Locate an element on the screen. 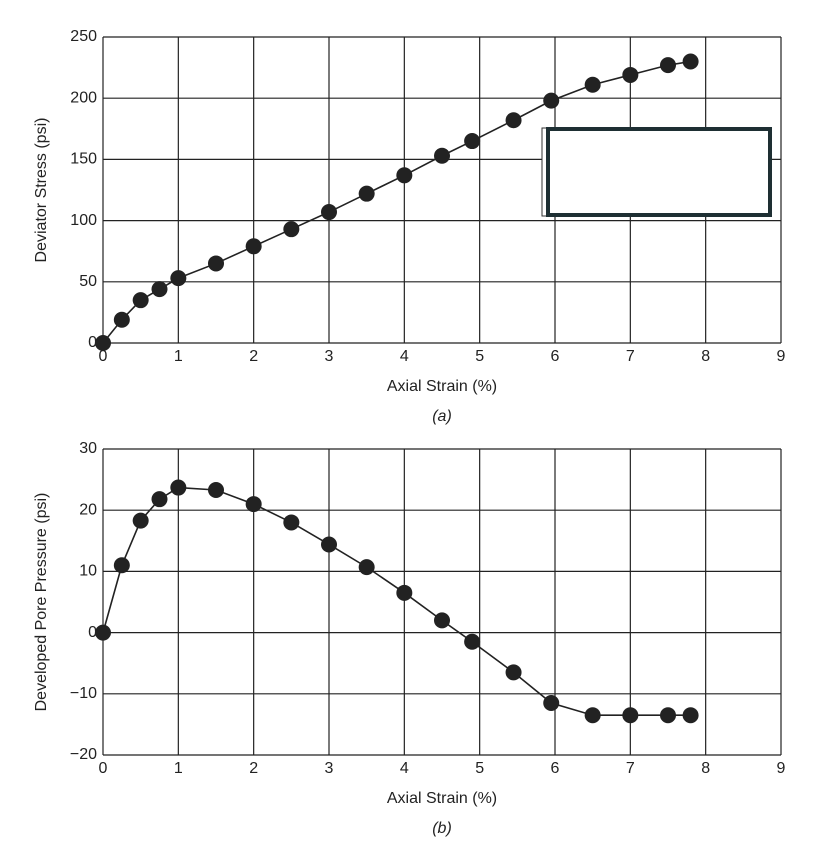 This screenshot has width=834, height=859. y-tick-label: 100 is located at coordinates (83, 220).